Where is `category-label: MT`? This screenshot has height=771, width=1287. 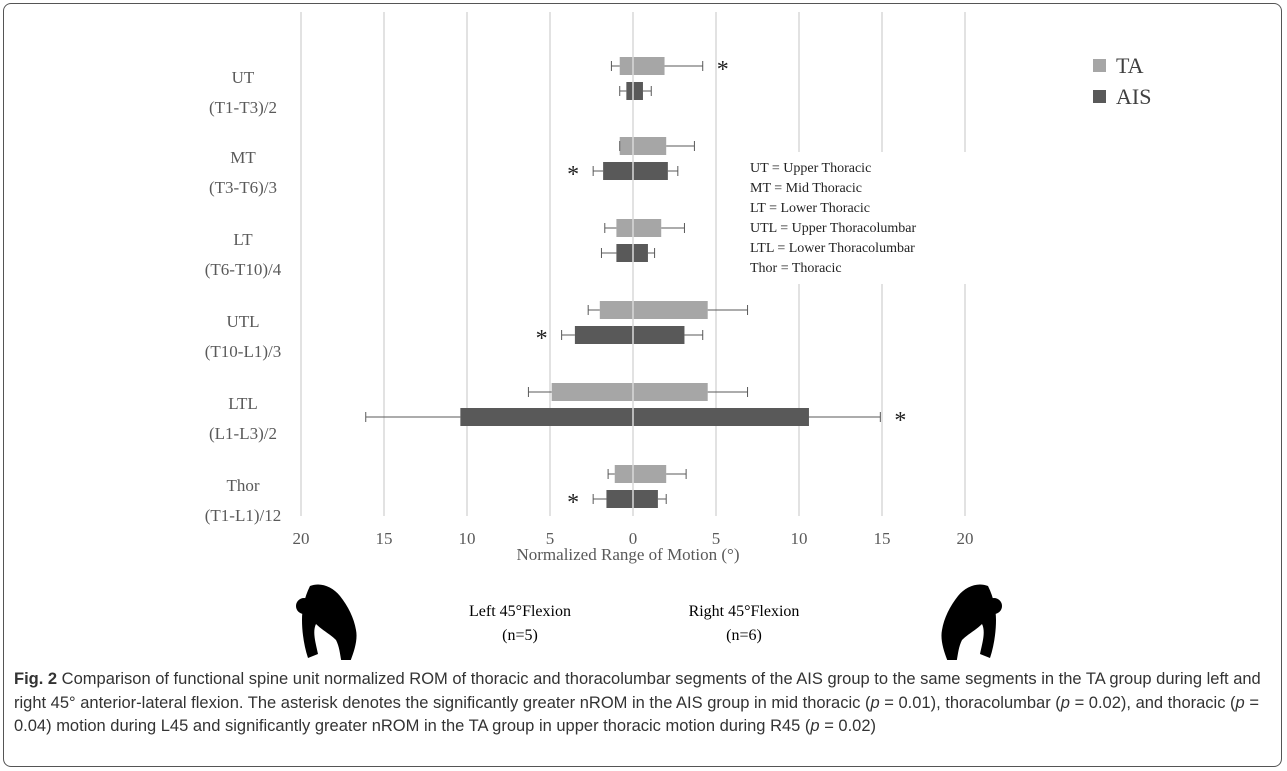
category-label: MT is located at coordinates (243, 157).